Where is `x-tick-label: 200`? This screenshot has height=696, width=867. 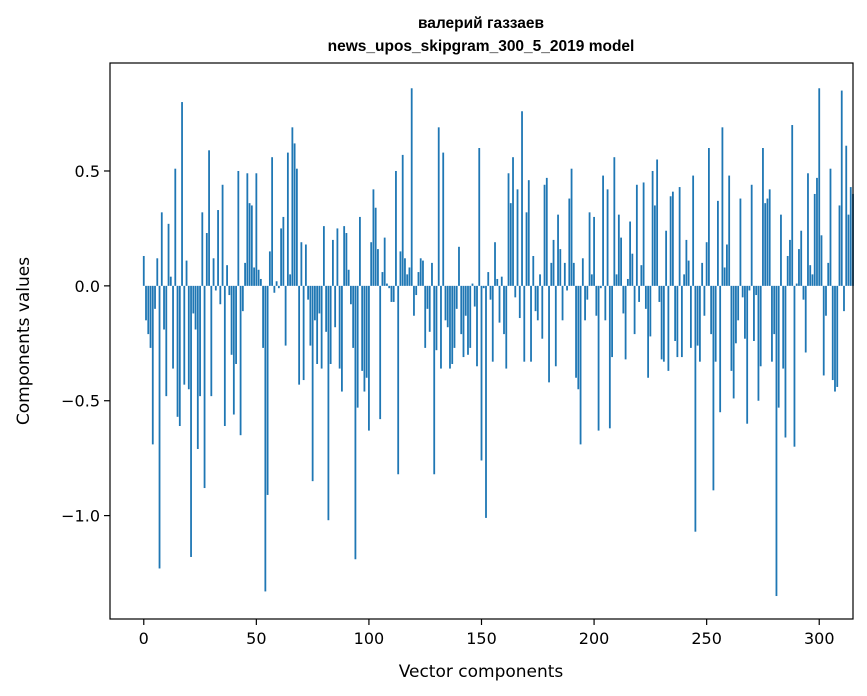 x-tick-label: 200 is located at coordinates (594, 638).